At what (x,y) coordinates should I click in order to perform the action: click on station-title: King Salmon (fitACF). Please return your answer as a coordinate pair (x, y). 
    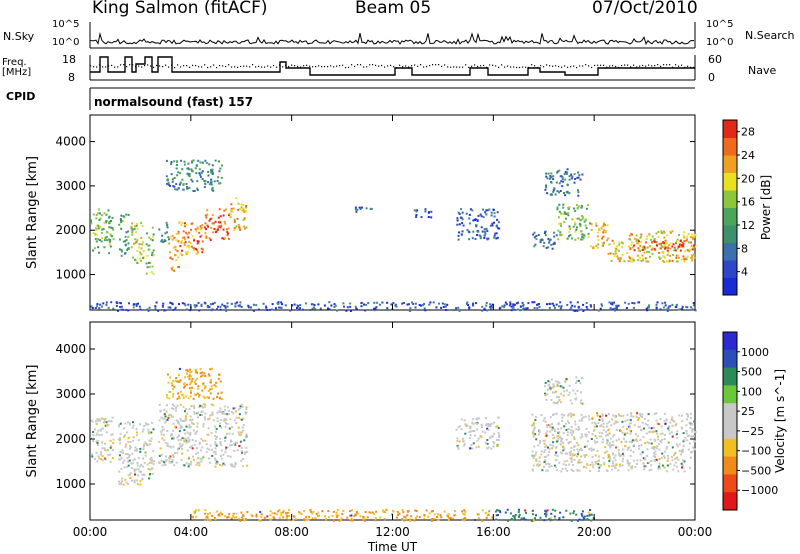
    Looking at the image, I should click on (180, 9).